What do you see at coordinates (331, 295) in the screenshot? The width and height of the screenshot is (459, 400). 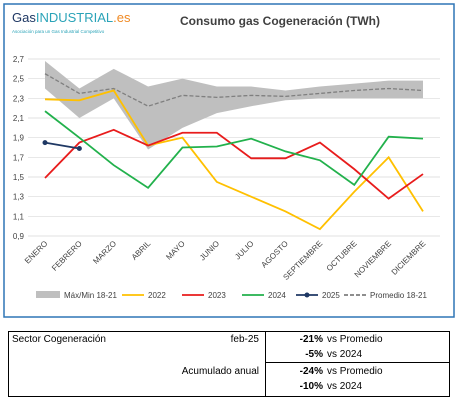 I see `legend-label: 2025` at bounding box center [331, 295].